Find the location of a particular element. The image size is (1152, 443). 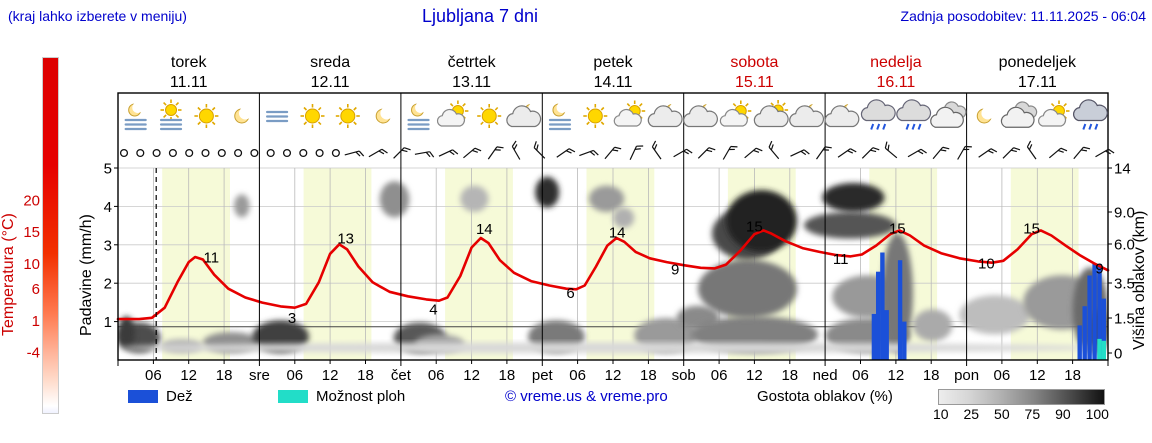

svg-text: čet is located at coordinates (401, 375).